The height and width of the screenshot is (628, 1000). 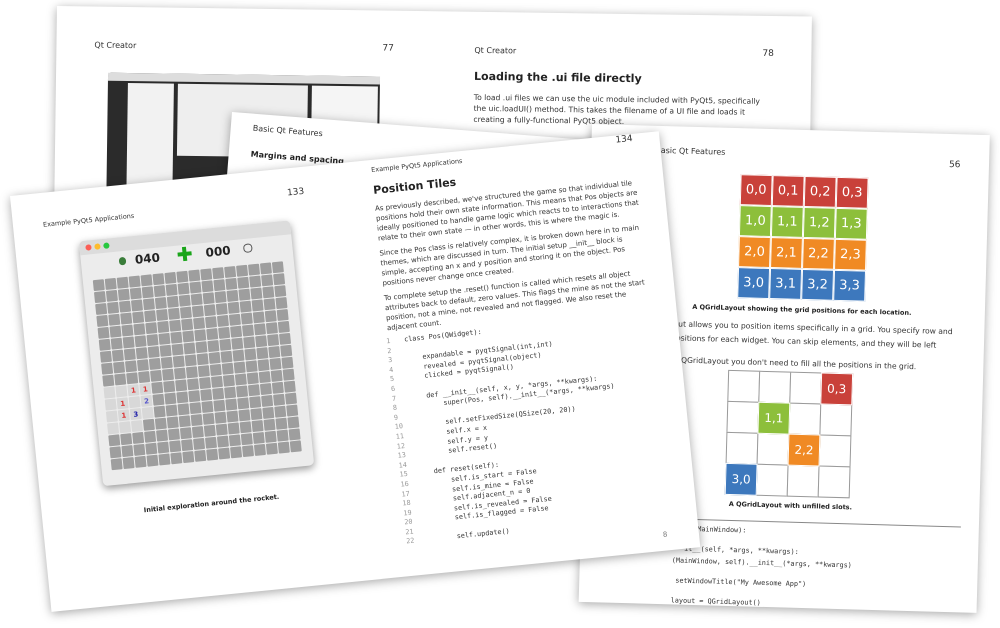 What do you see at coordinates (97, 246) in the screenshot?
I see `min-dot` at bounding box center [97, 246].